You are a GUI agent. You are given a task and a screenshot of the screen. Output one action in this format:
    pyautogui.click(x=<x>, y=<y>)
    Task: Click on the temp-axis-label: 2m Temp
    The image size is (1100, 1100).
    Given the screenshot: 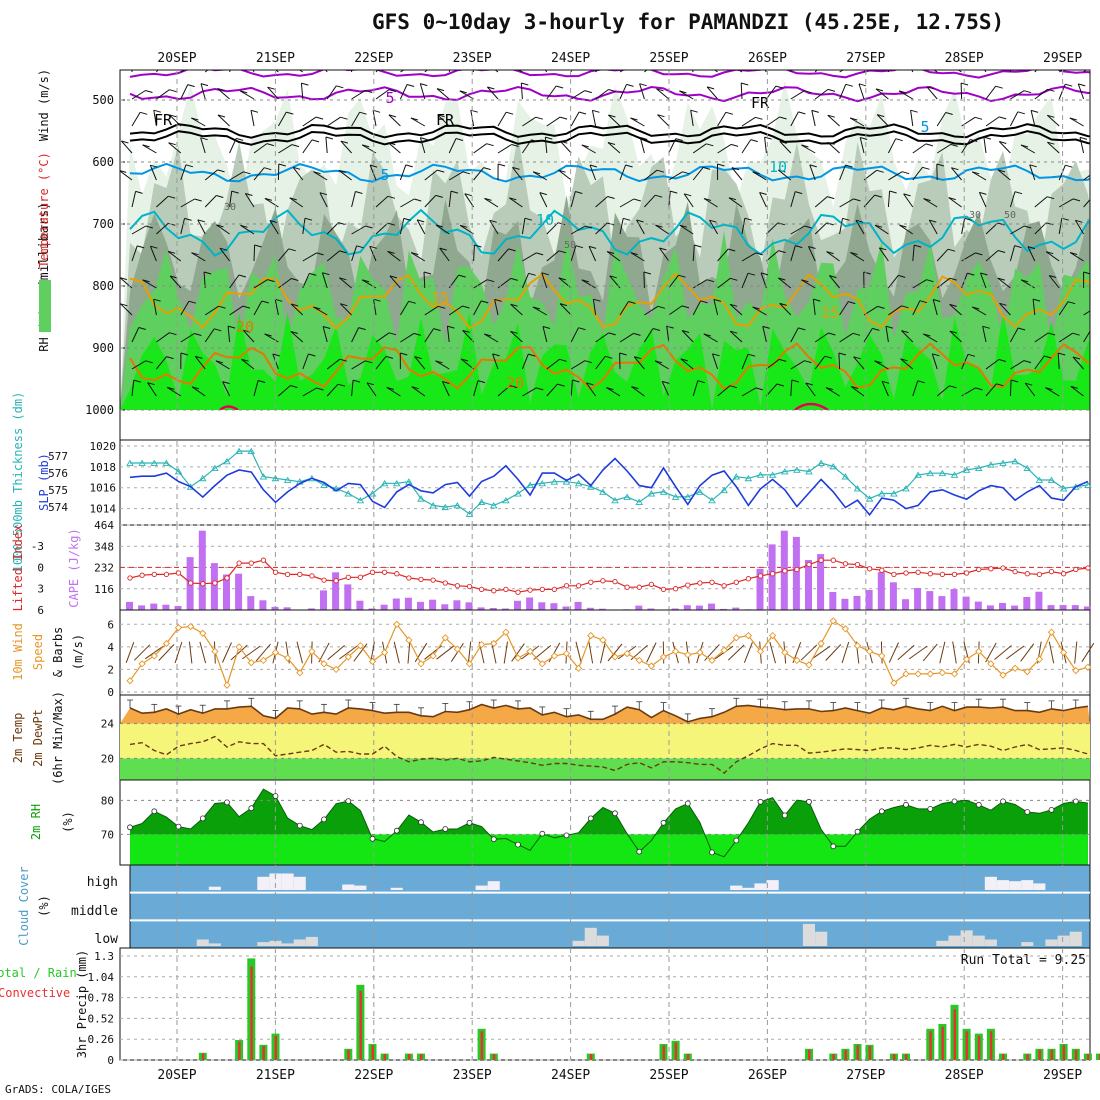 What is the action you would take?
    pyautogui.click(x=18, y=738)
    